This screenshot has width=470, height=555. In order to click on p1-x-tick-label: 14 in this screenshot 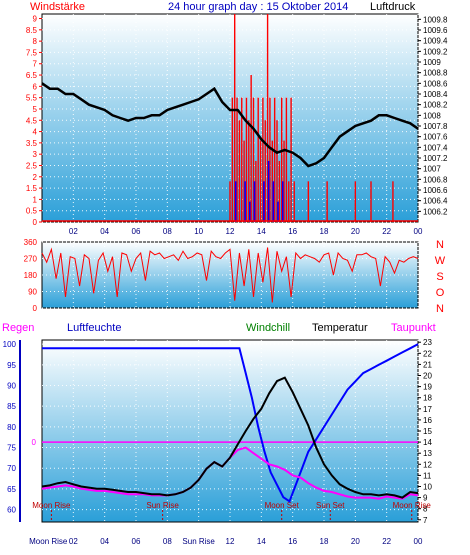, I will do `click(261, 231)`.